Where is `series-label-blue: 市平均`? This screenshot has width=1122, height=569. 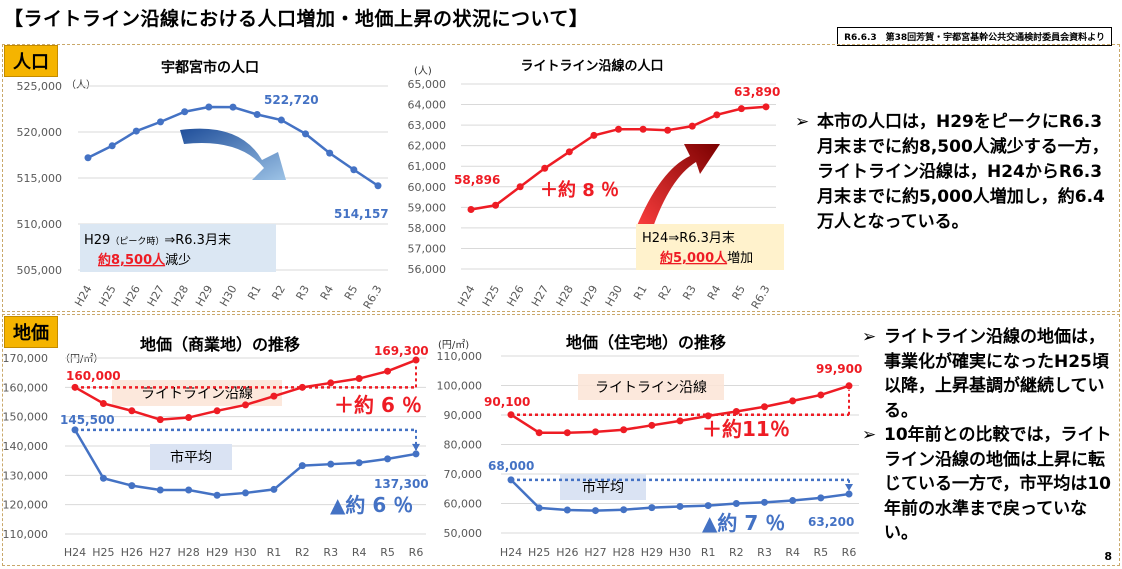 series-label-blue: 市平均 is located at coordinates (603, 487).